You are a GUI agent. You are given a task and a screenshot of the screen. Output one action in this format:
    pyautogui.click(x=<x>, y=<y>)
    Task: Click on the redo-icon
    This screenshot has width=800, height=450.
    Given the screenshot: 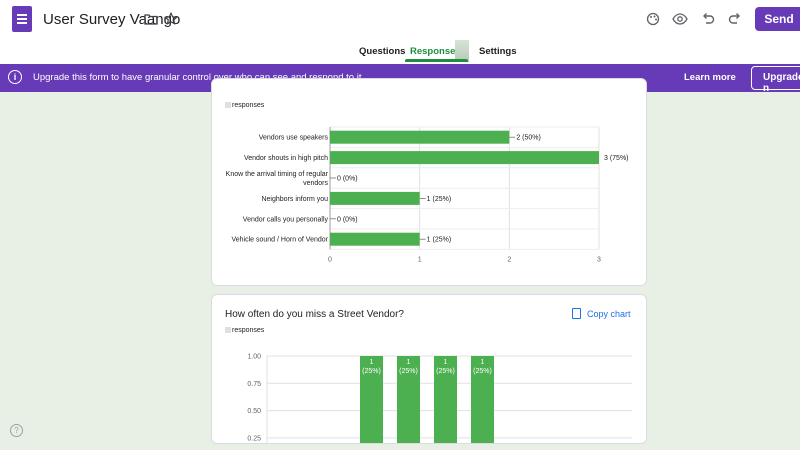 What is the action you would take?
    pyautogui.click(x=735, y=19)
    